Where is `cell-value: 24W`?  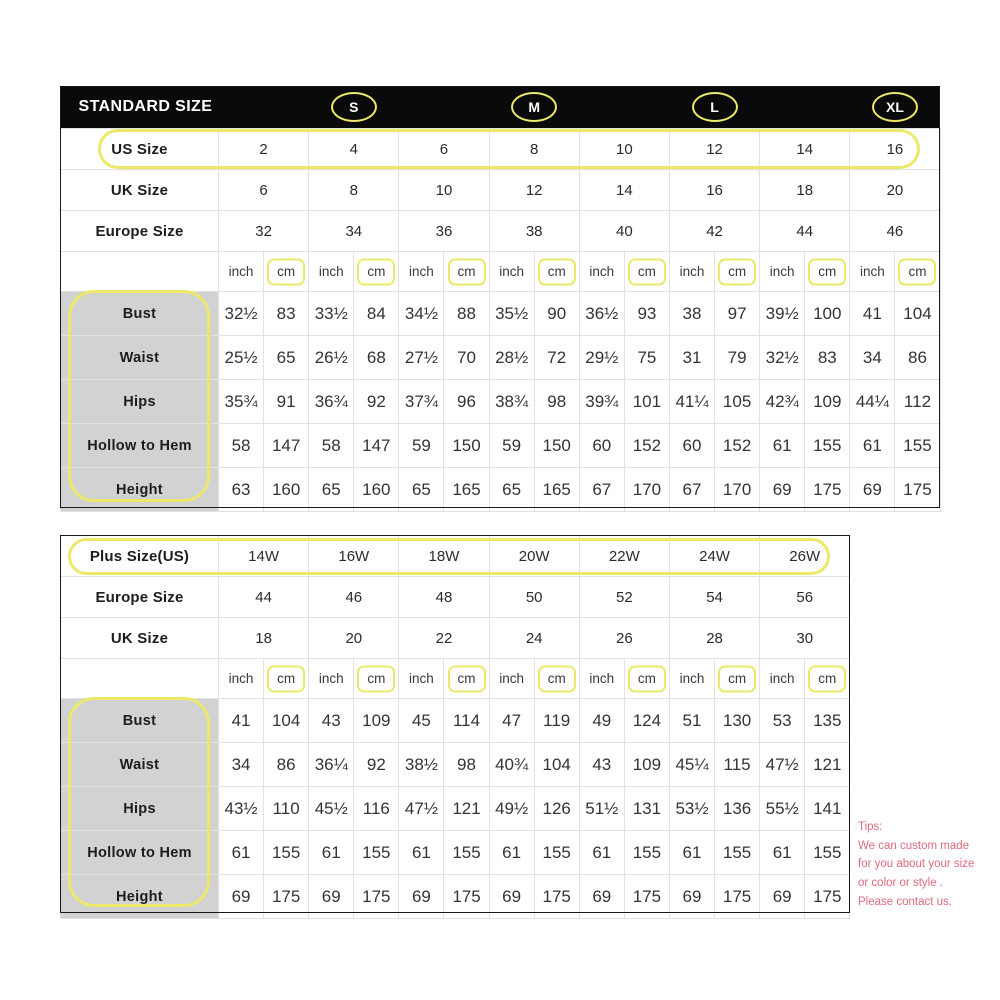
cell-value: 24W is located at coordinates (714, 556).